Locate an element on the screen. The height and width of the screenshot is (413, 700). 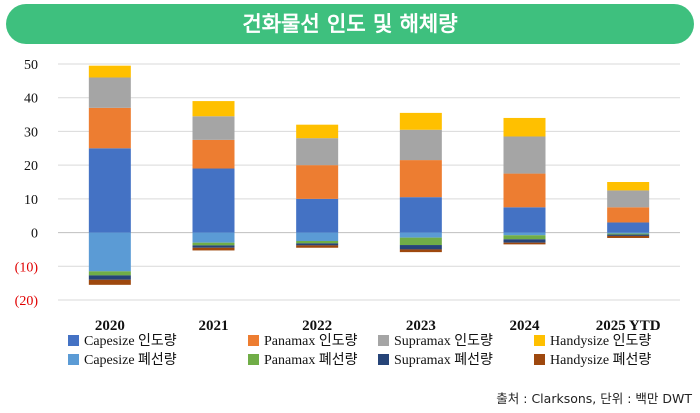
y-tick-label: 0 is located at coordinates (34, 234).